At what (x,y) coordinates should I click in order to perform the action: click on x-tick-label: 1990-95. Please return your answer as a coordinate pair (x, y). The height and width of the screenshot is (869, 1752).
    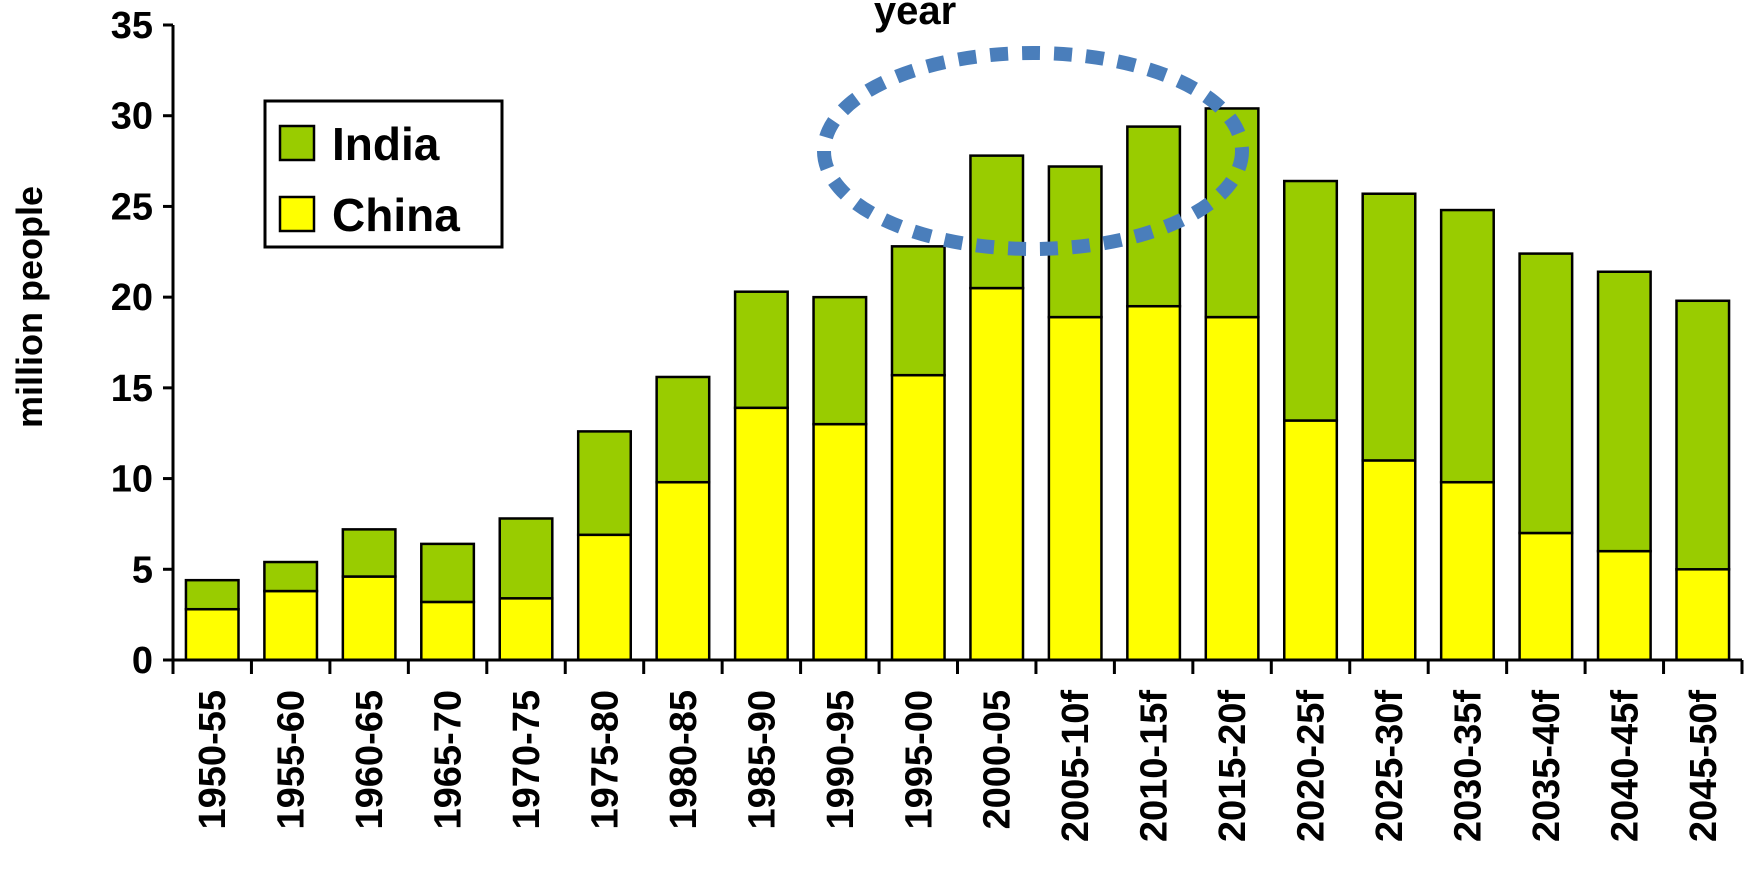
    Looking at the image, I should click on (841, 759).